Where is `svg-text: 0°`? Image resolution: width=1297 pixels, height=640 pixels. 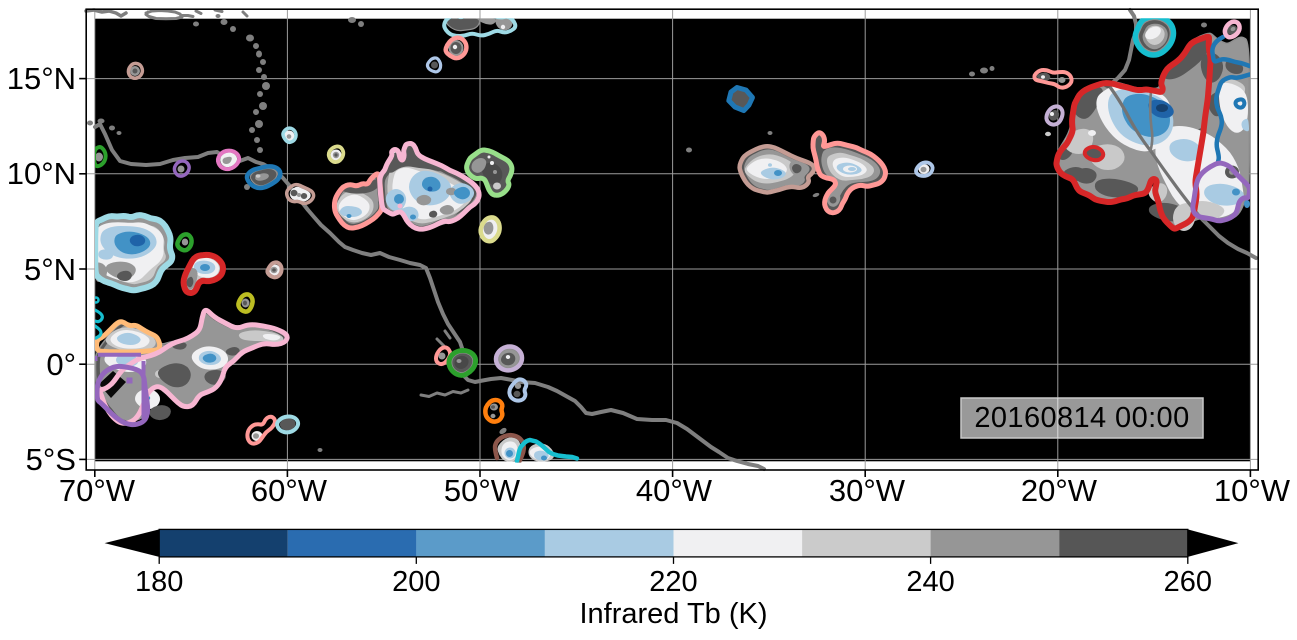
svg-text: 0° is located at coordinates (61, 364).